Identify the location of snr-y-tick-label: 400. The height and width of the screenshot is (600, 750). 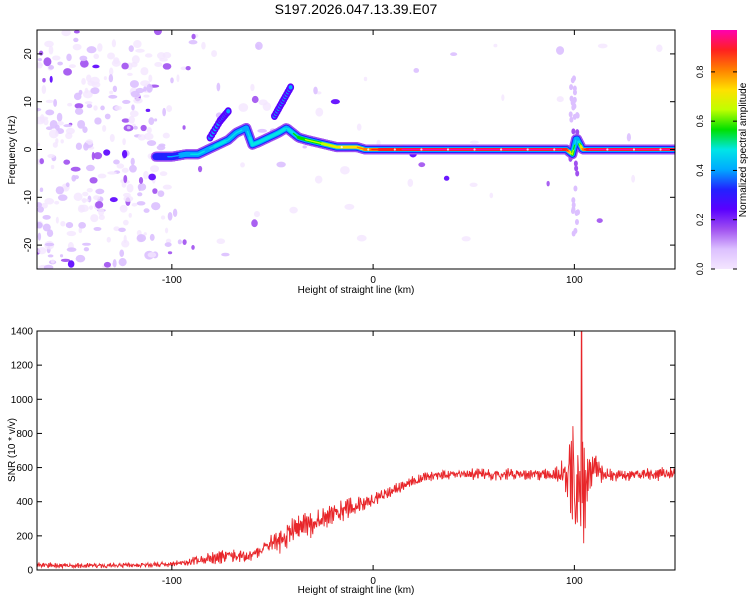
(24, 502).